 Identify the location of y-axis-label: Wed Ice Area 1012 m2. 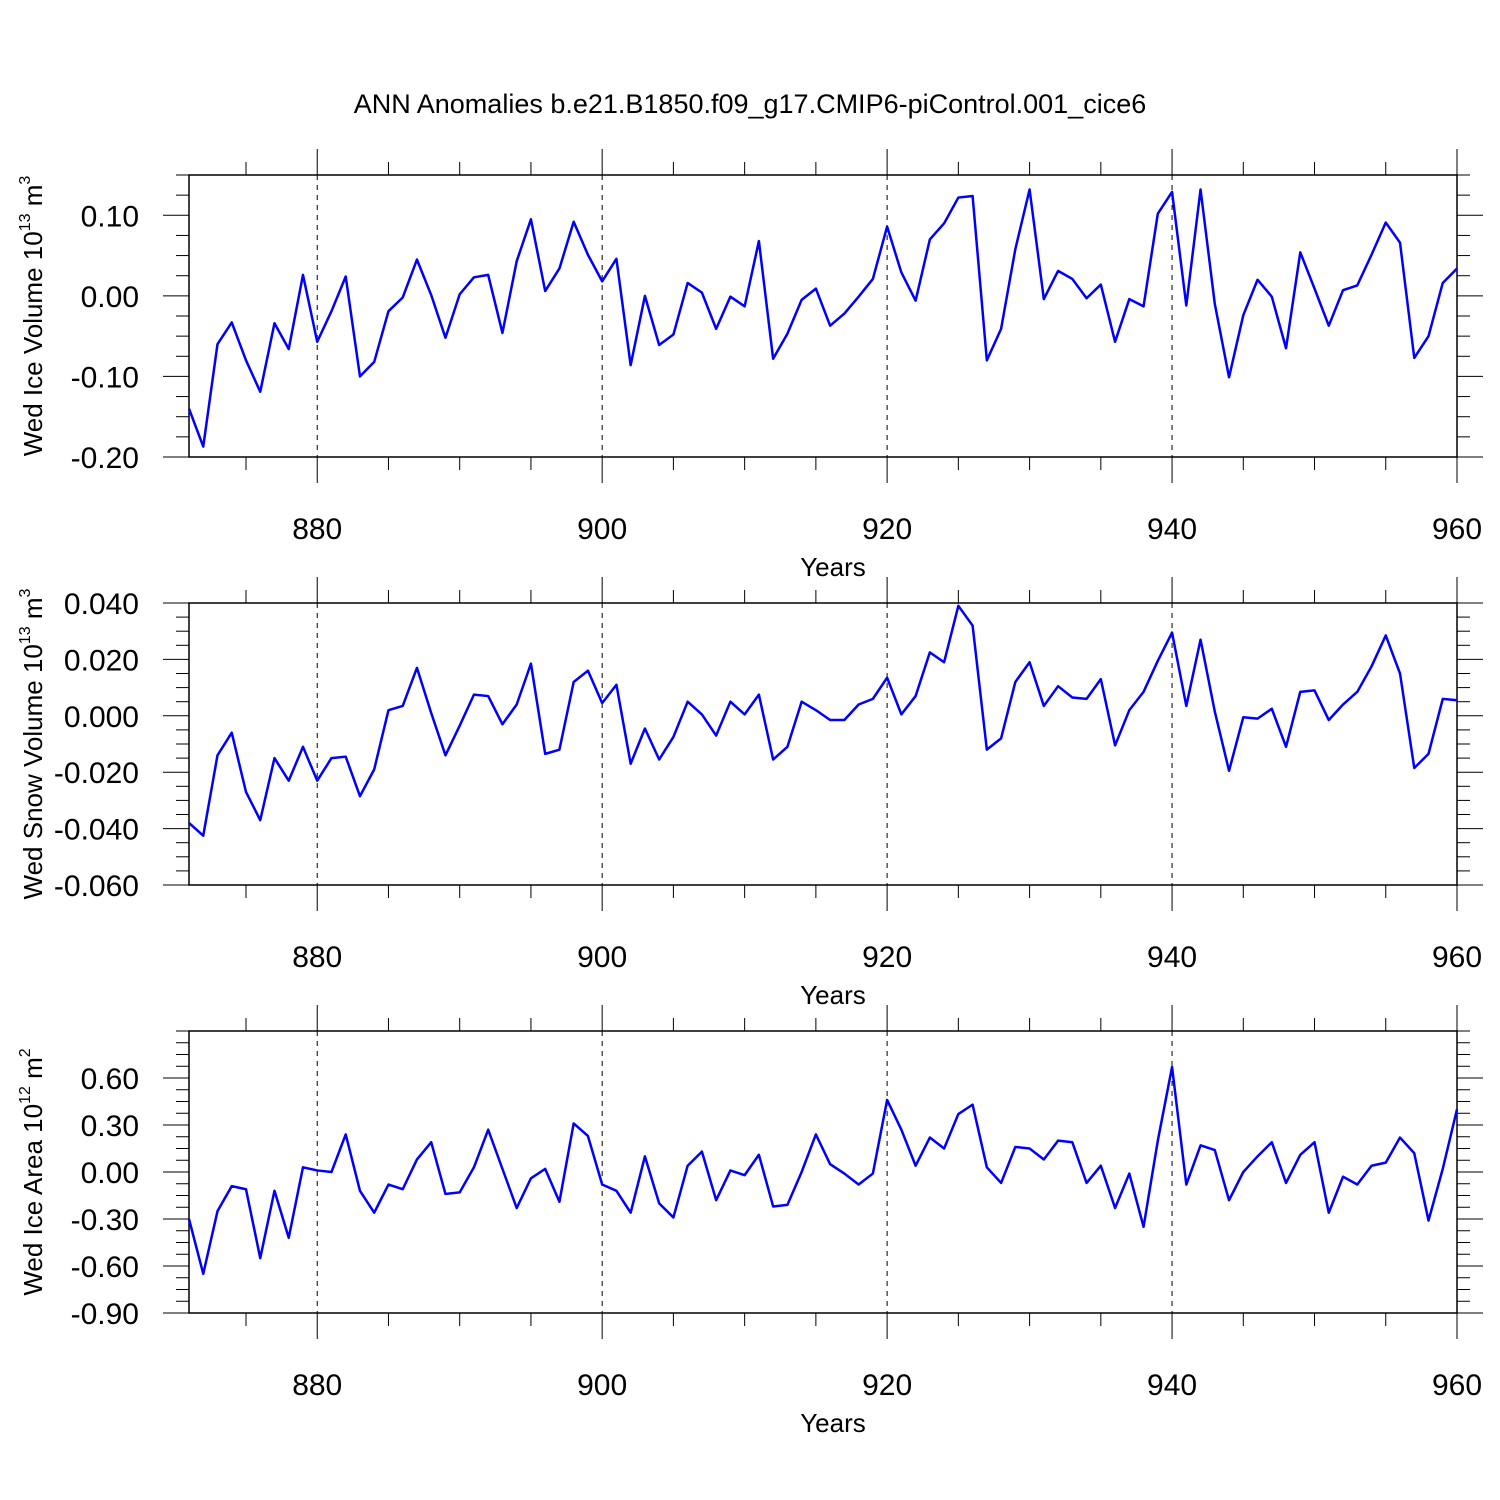
(32, 1171).